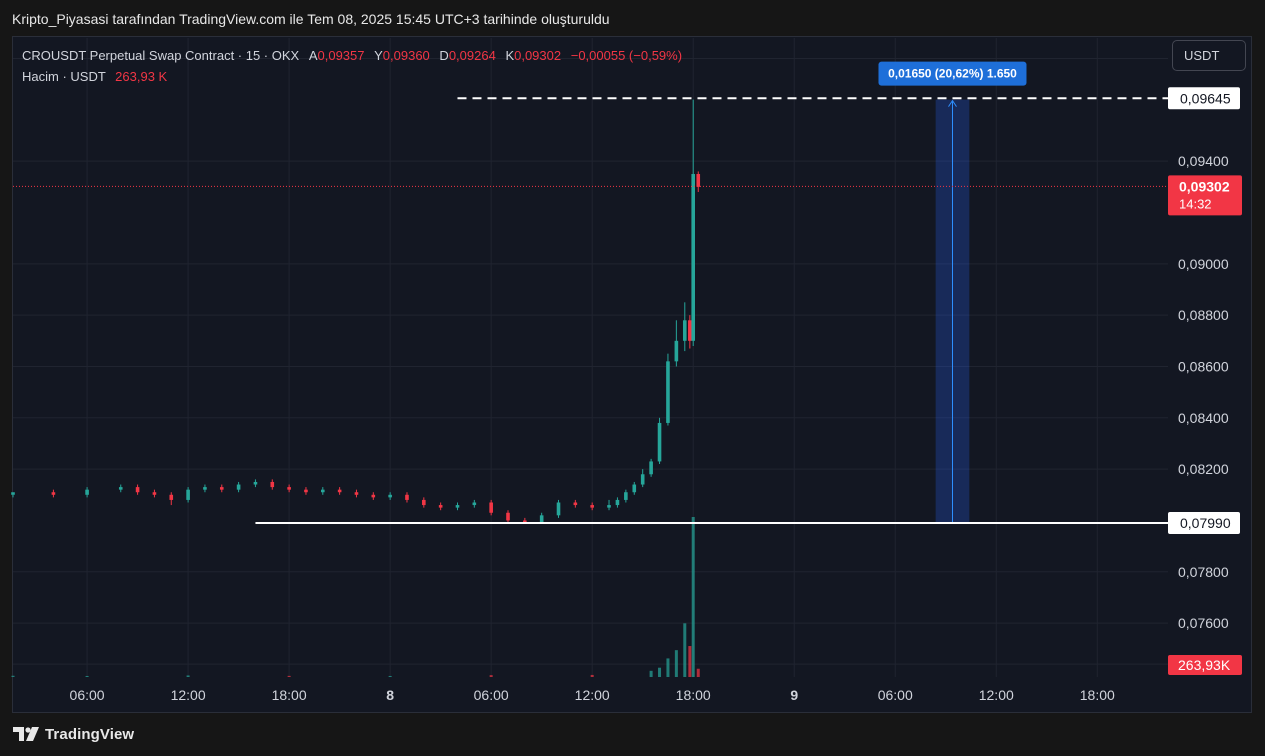 The image size is (1265, 756). Describe the element at coordinates (1203, 161) in the screenshot. I see `price-tick-label: 0,09400` at that location.